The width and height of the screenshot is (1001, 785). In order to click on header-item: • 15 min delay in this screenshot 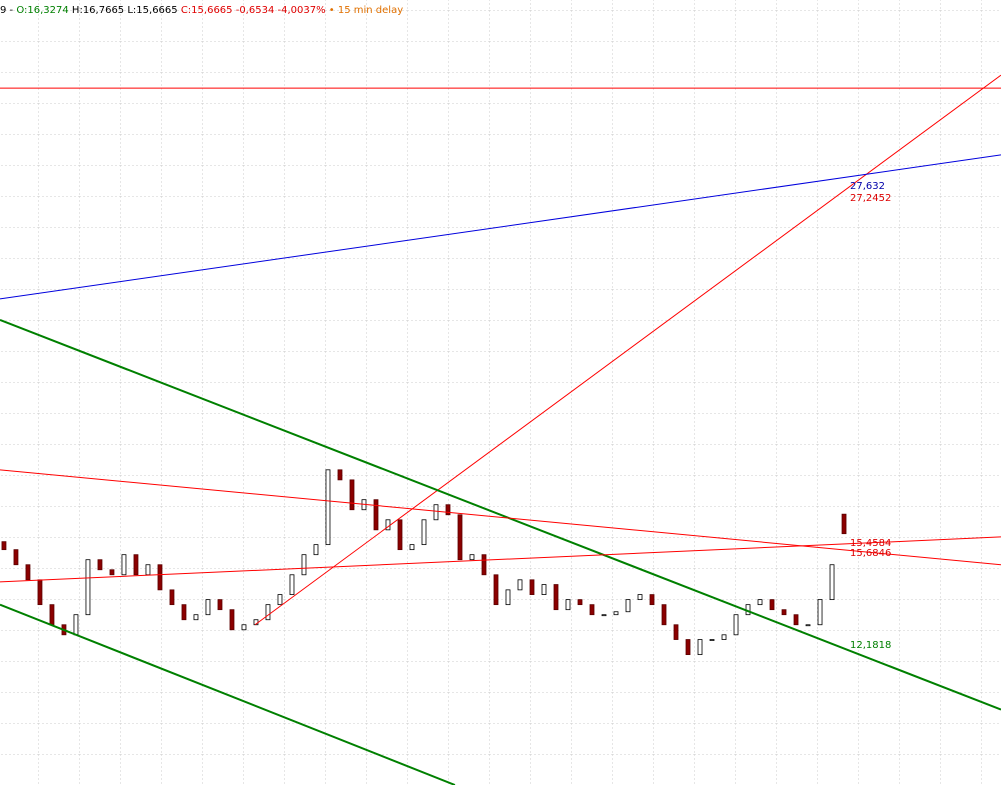, I will do `click(365, 10)`.